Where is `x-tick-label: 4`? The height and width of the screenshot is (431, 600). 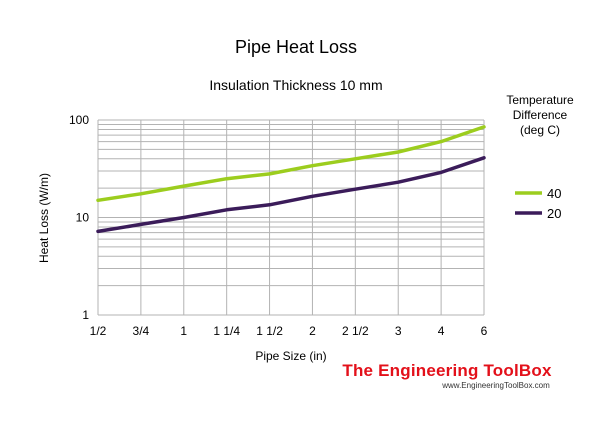 x-tick-label: 4 is located at coordinates (441, 331).